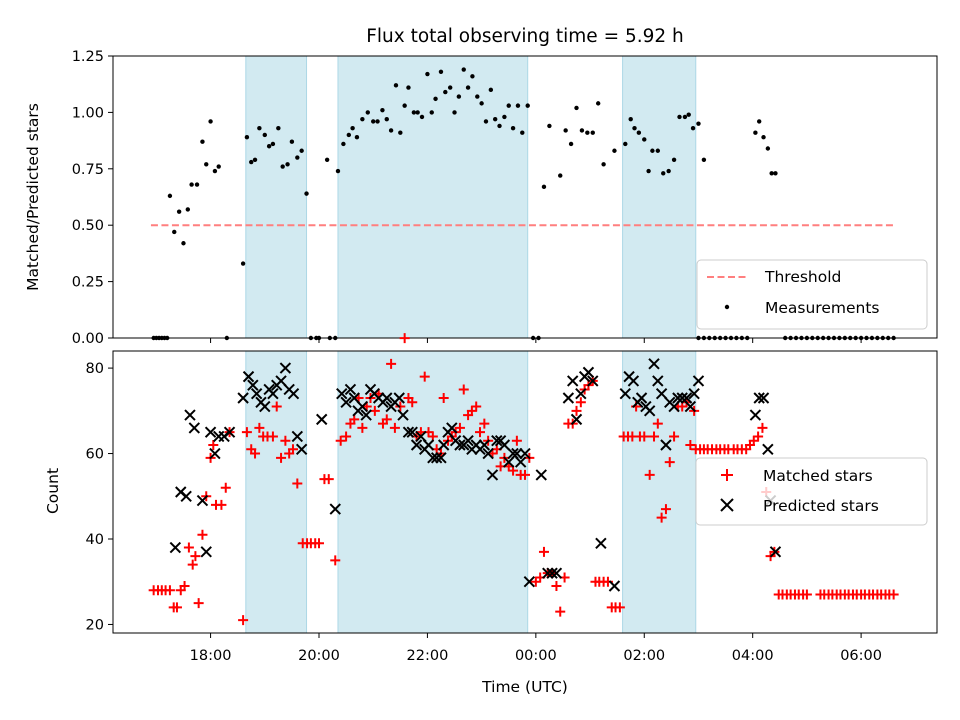 Image resolution: width=960 pixels, height=720 pixels. Describe the element at coordinates (53, 491) in the screenshot. I see `bottom-y-axis-label: Count` at that location.